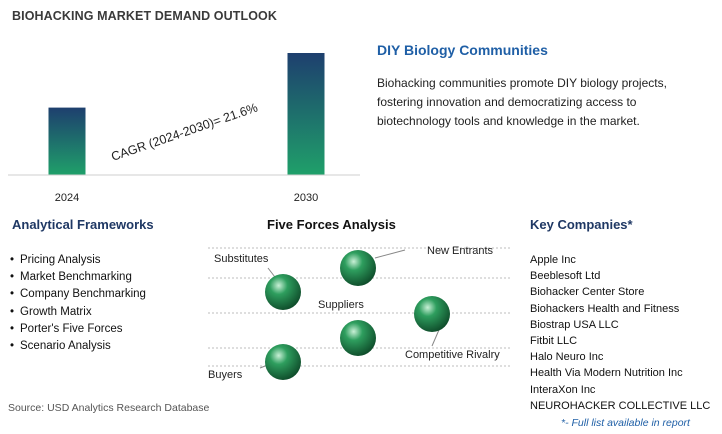  Describe the element at coordinates (565, 276) in the screenshot. I see `company-item: Beeblesoft Ltd` at that location.